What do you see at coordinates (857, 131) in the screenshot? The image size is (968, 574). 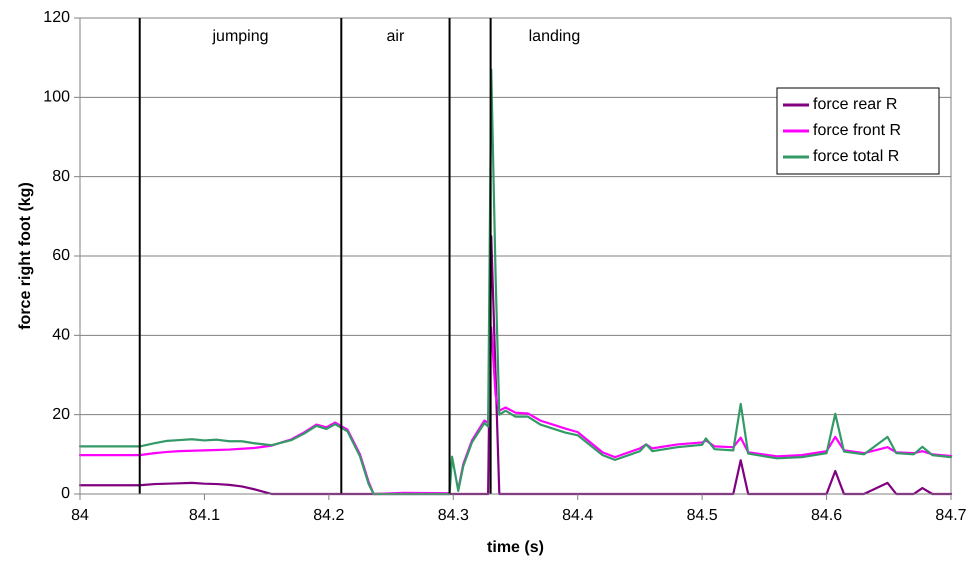 I see `legend-label: force front R` at bounding box center [857, 131].